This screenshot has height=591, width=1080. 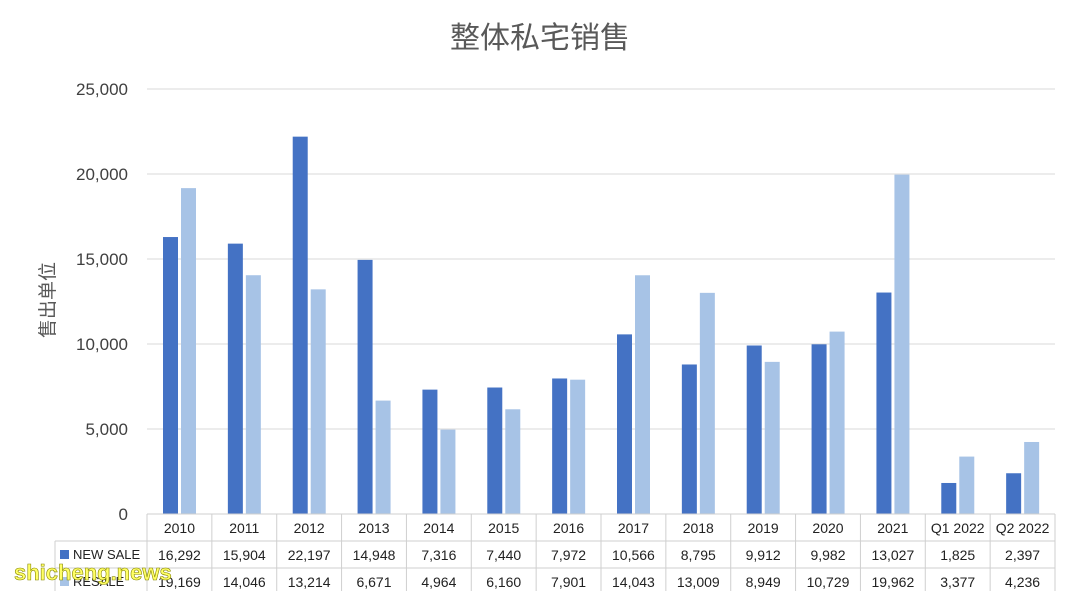 I want to click on table-cell: 7,972, so click(x=568, y=555).